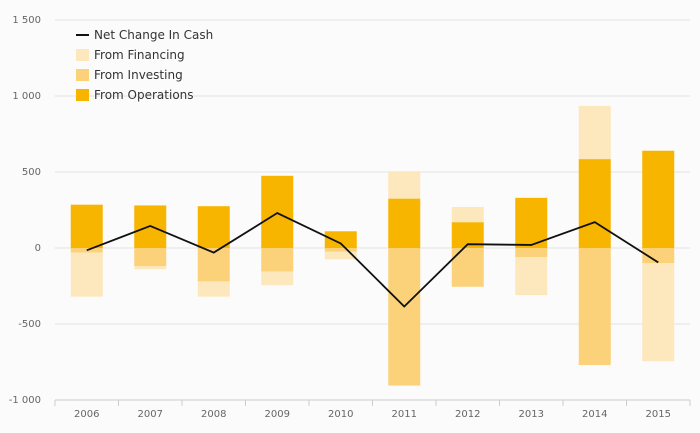 The width and height of the screenshot is (700, 433). What do you see at coordinates (139, 55) in the screenshot?
I see `legend-label-from-financing: From Financing` at bounding box center [139, 55].